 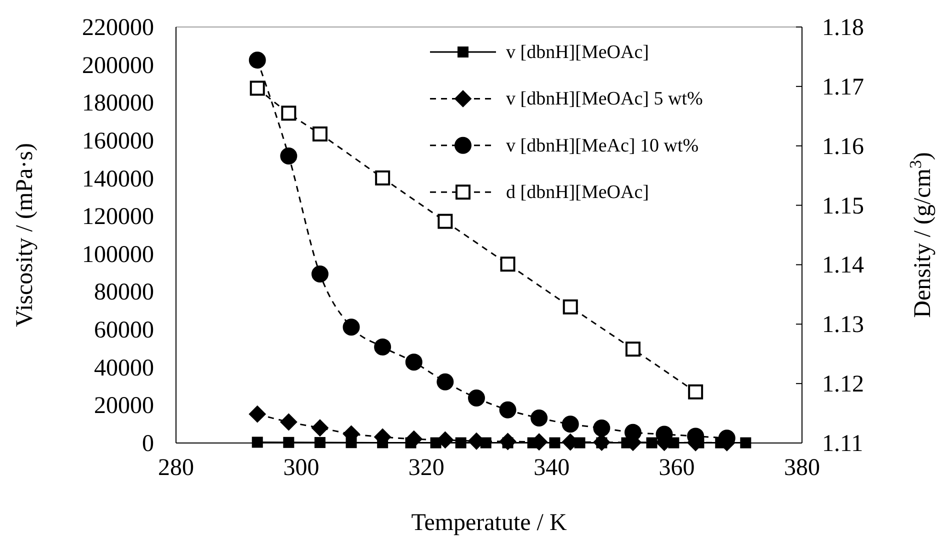 What do you see at coordinates (118, 141) in the screenshot?
I see `y-tick-label: 160000` at bounding box center [118, 141].